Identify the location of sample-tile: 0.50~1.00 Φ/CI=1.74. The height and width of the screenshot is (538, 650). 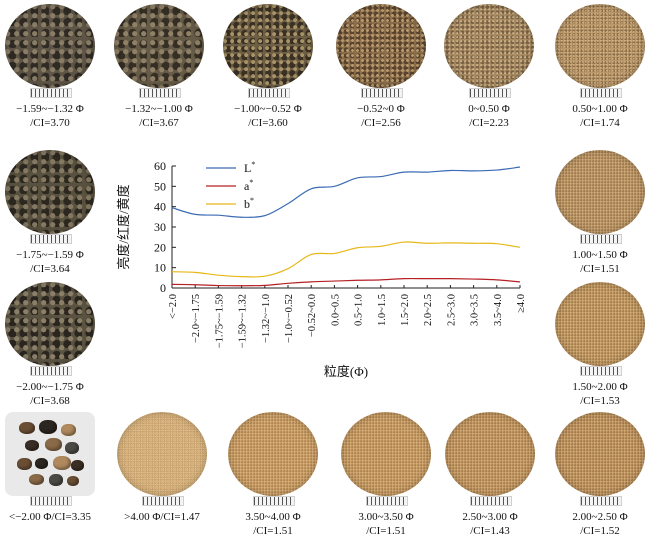
(600, 67).